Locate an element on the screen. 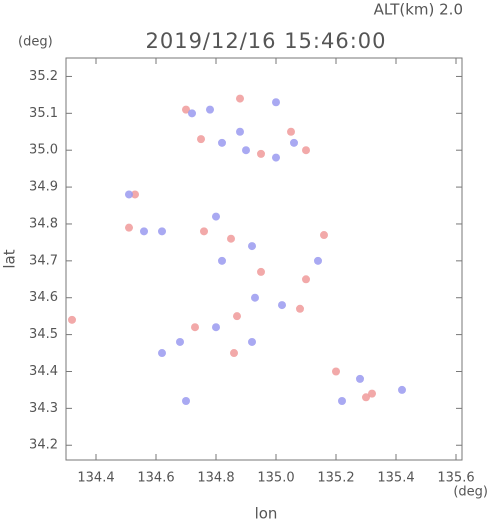  y-tick-label: 35.1 is located at coordinates (43, 113).